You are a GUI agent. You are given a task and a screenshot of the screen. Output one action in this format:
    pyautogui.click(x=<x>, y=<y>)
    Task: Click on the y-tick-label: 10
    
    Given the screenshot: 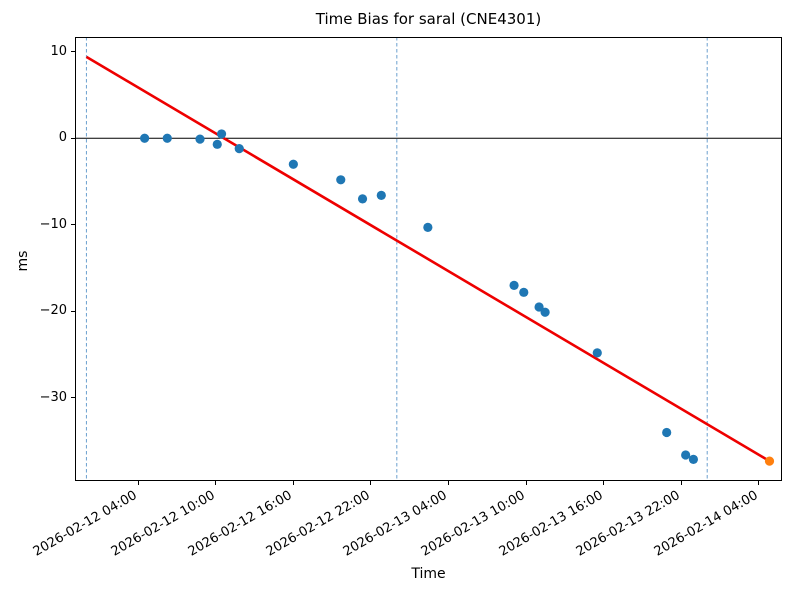 What is the action you would take?
    pyautogui.click(x=58, y=51)
    